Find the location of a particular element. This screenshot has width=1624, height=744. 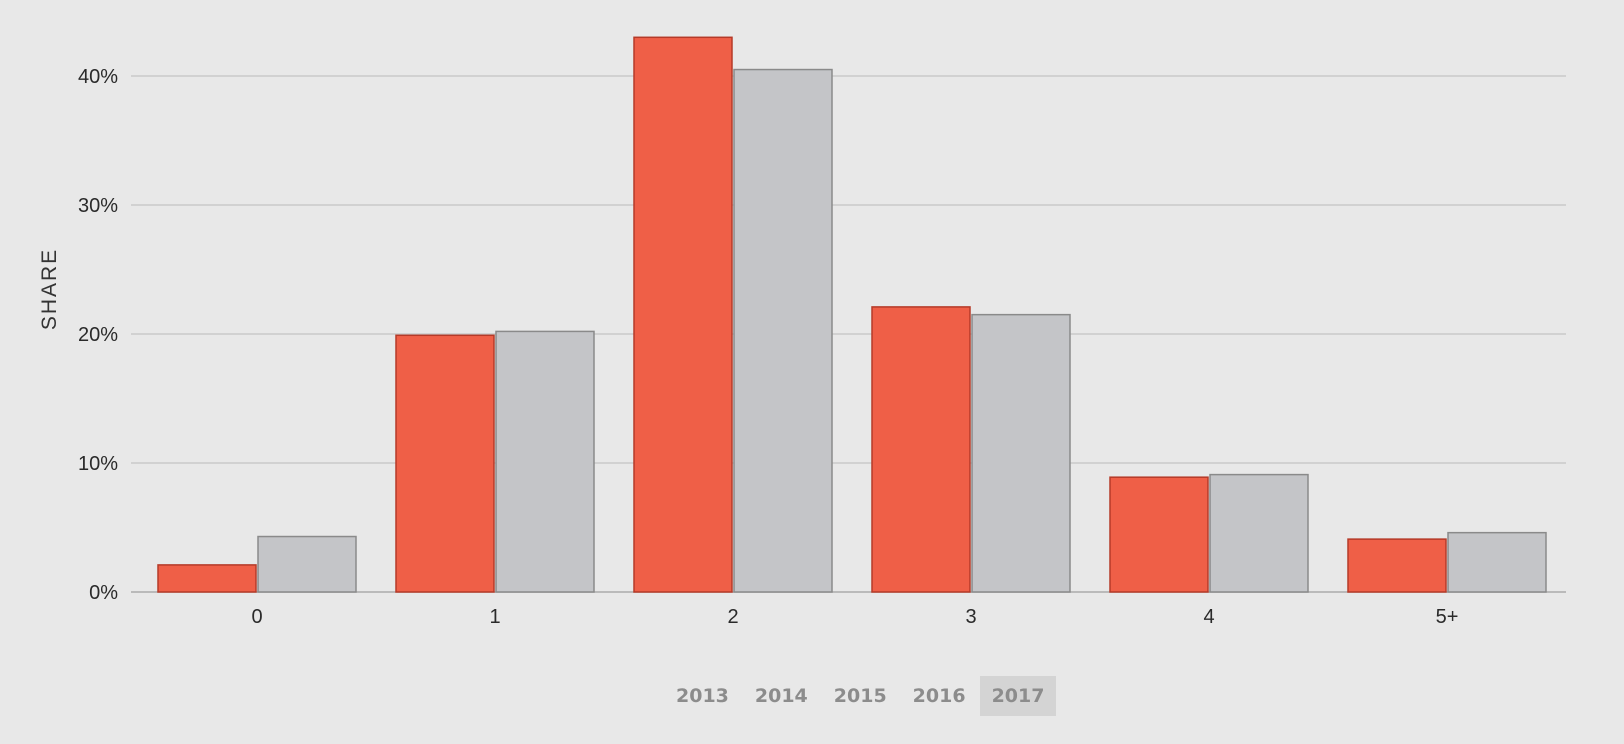

y-axis-ticks: 0% 10% 20% 30% 40% is located at coordinates (98, 335).